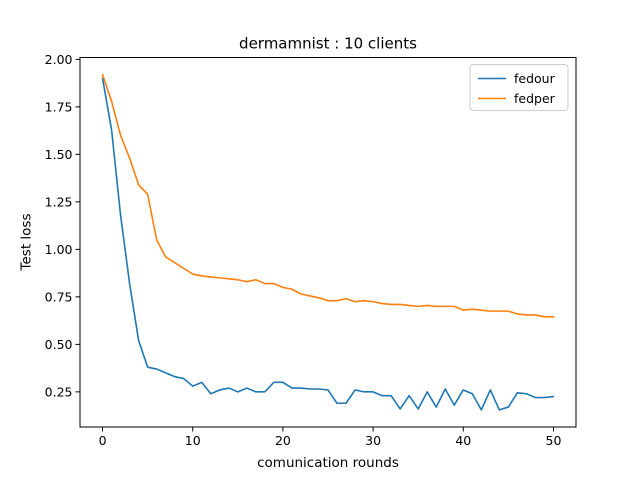 The width and height of the screenshot is (640, 480). I want to click on y-axis: 0.25 0.50 0.75 1.00 1.25 1.50 1.75 2.00, so click(62, 225).